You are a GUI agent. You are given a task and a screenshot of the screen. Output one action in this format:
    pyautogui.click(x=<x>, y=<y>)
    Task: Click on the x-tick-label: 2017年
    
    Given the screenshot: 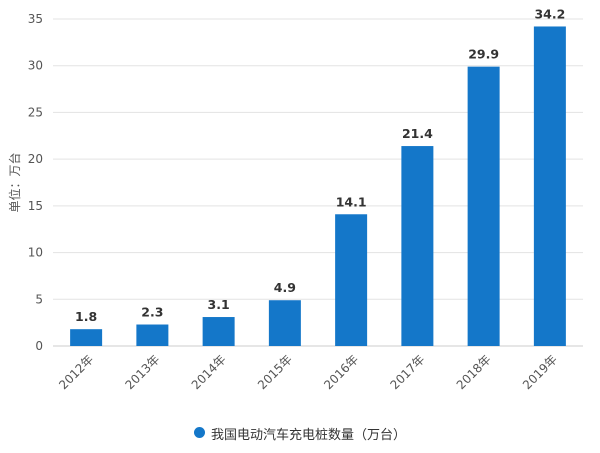 What is the action you would take?
    pyautogui.click(x=408, y=372)
    